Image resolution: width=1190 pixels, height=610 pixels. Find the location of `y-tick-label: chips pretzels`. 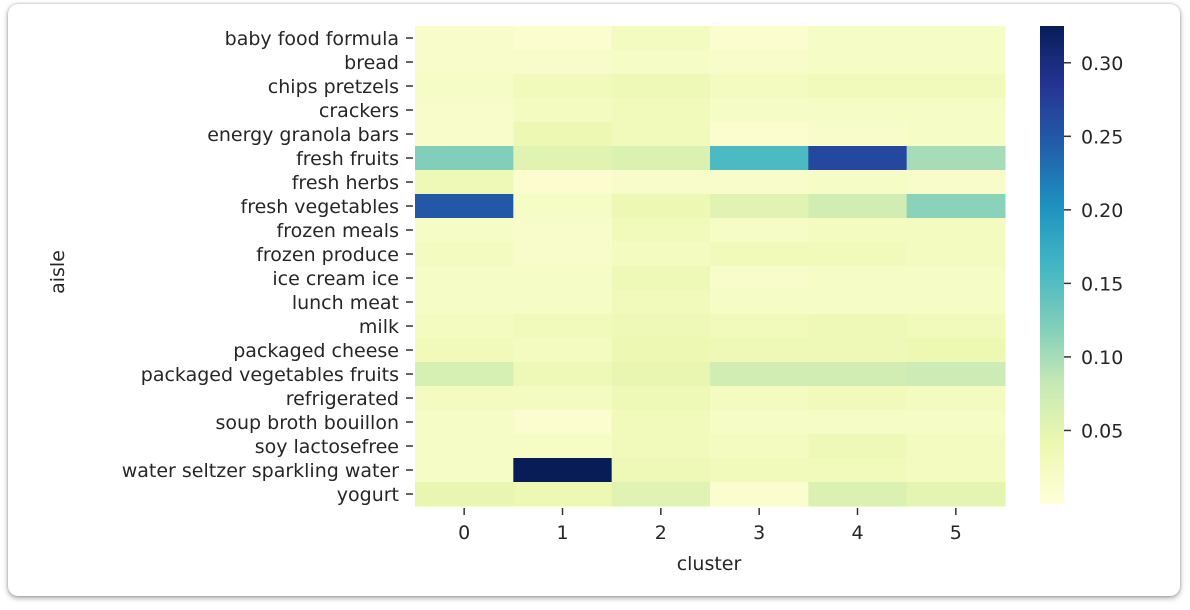

y-tick-label: chips pretzels is located at coordinates (333, 87).